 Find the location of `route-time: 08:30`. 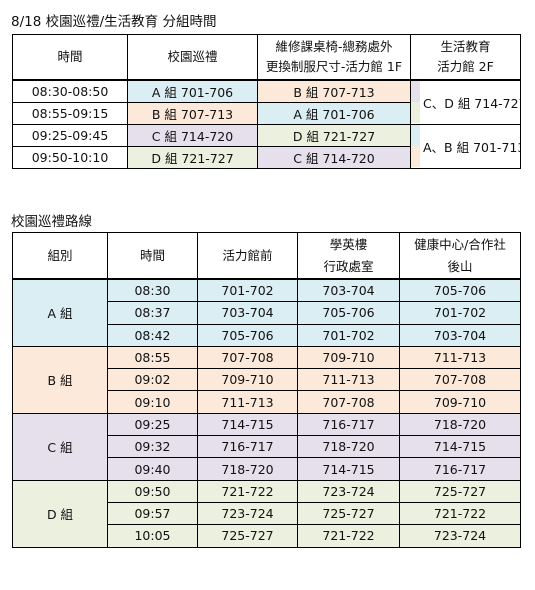

route-time: 08:30 is located at coordinates (152, 290).